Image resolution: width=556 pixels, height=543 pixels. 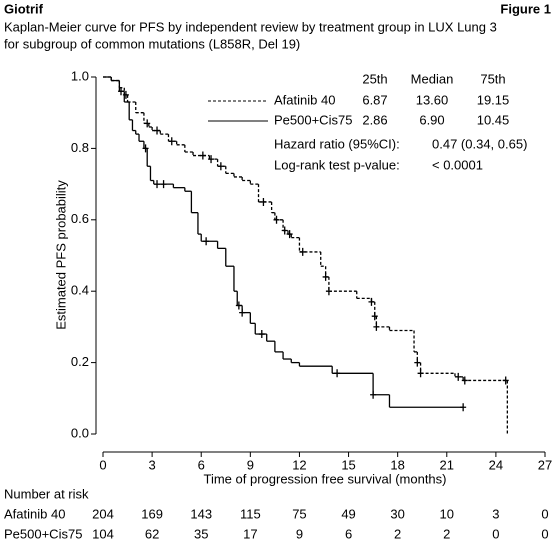 What do you see at coordinates (337, 143) in the screenshot?
I see `hazard-label: Hazard ratio (95%CI):` at bounding box center [337, 143].